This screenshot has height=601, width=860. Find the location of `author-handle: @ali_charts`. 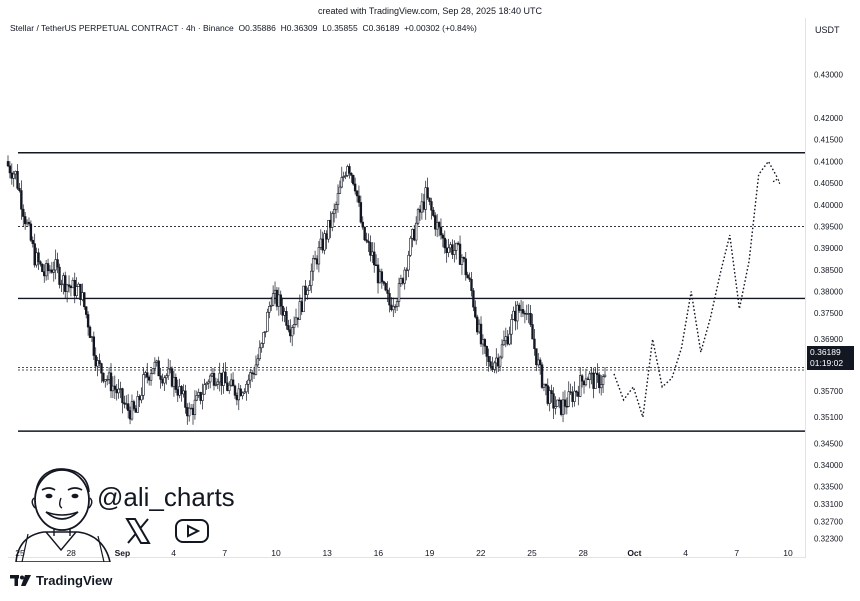

author-handle: @ali_charts is located at coordinates (166, 497).